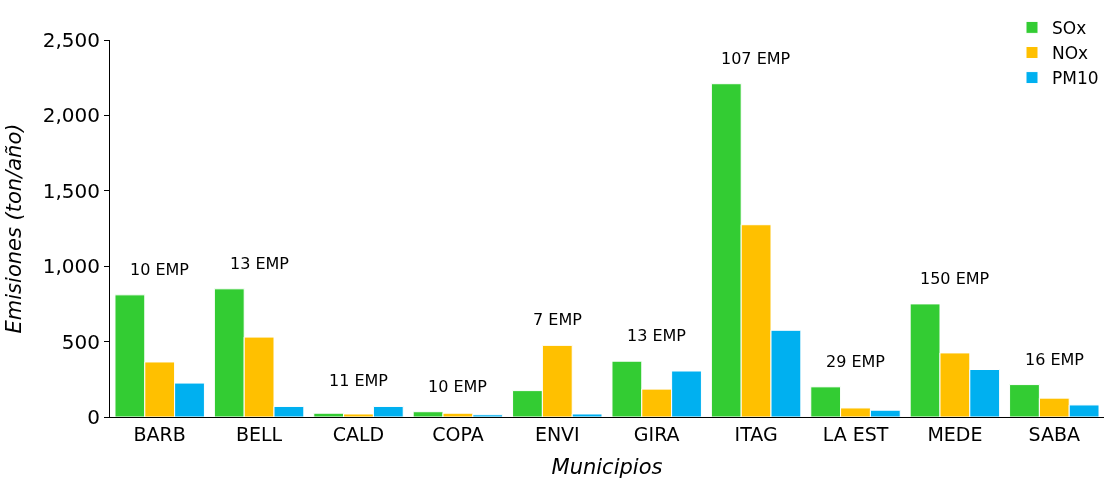 The height and width of the screenshot is (497, 1114). Describe the element at coordinates (955, 278) in the screenshot. I see `annotation: 150 EMP` at that location.